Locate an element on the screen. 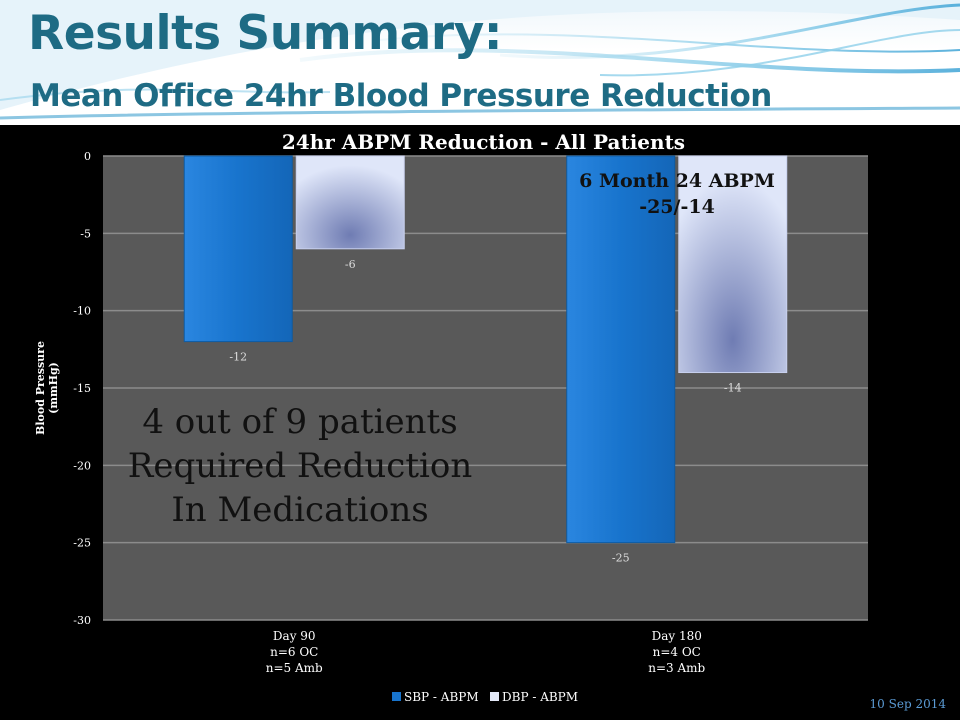  y-tick-label: 0 is located at coordinates (87, 156).